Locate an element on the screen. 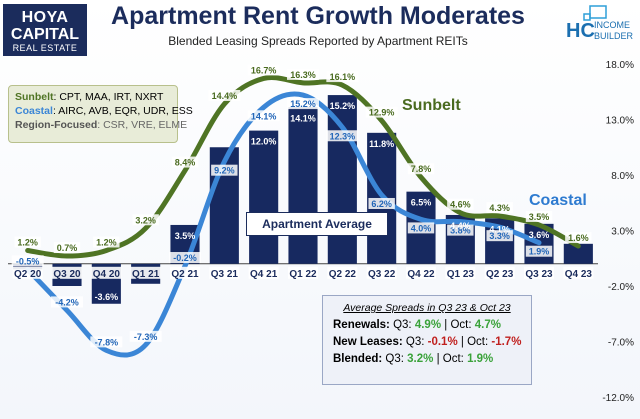 This screenshot has height=419, width=640. spreads-new-leases-row: New Leases: Q3: -0.1% | Oct: -1.7% is located at coordinates (427, 342).